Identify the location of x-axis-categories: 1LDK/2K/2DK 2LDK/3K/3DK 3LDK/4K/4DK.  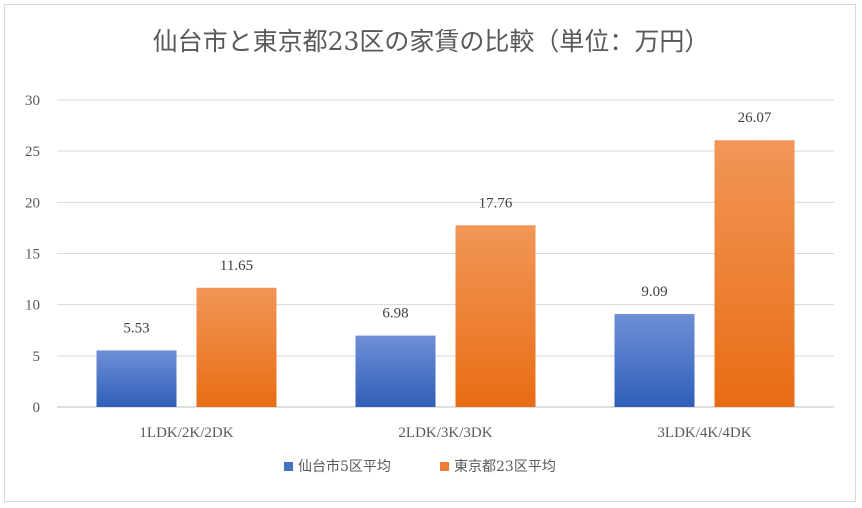
(445, 433).